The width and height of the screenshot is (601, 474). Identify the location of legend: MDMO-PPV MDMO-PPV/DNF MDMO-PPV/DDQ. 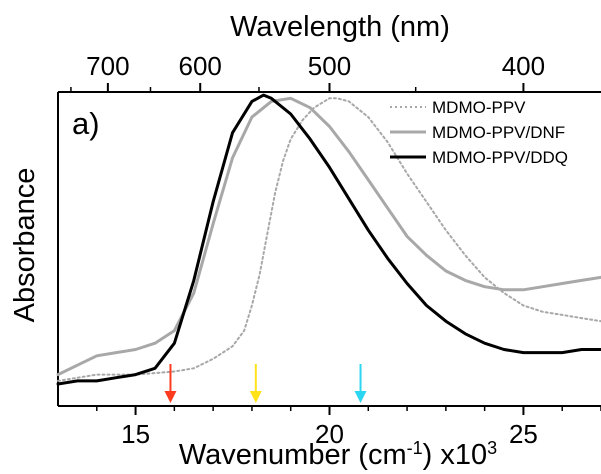
(479, 132).